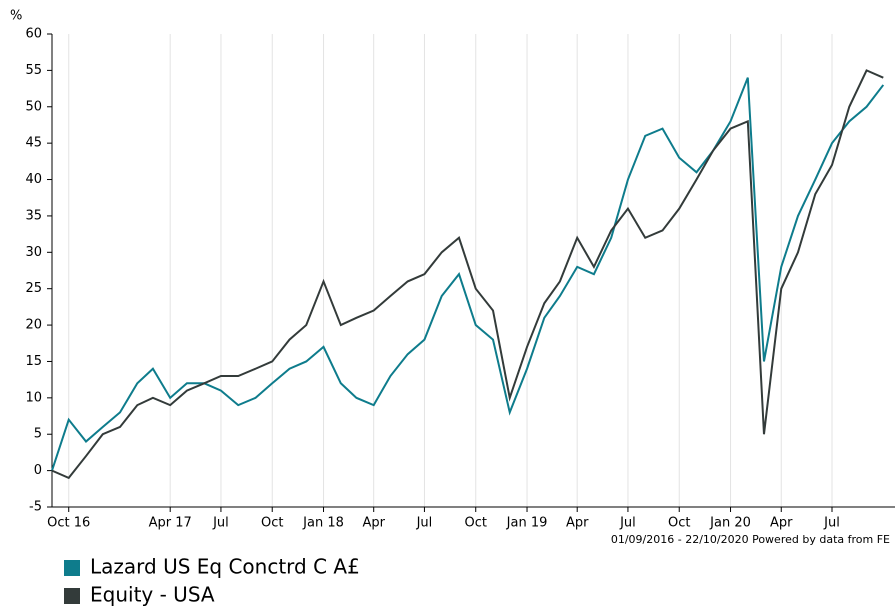 The width and height of the screenshot is (895, 606). What do you see at coordinates (527, 523) in the screenshot?
I see `x-tick-label: Jan 19` at bounding box center [527, 523].